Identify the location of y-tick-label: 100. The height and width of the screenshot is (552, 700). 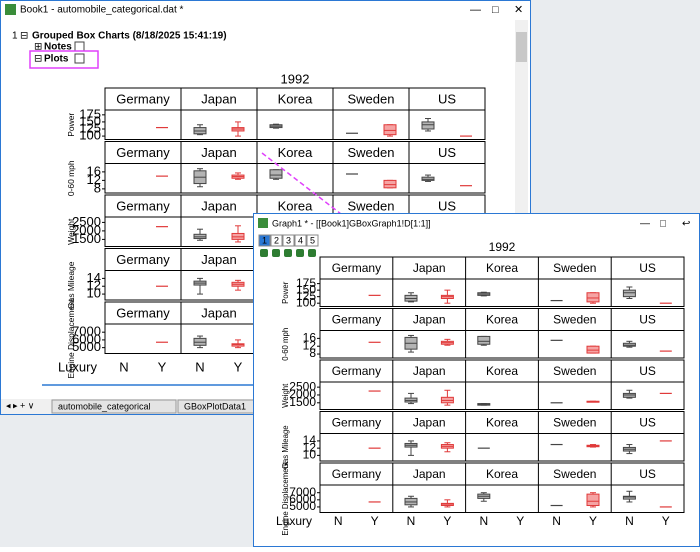
(90, 135).